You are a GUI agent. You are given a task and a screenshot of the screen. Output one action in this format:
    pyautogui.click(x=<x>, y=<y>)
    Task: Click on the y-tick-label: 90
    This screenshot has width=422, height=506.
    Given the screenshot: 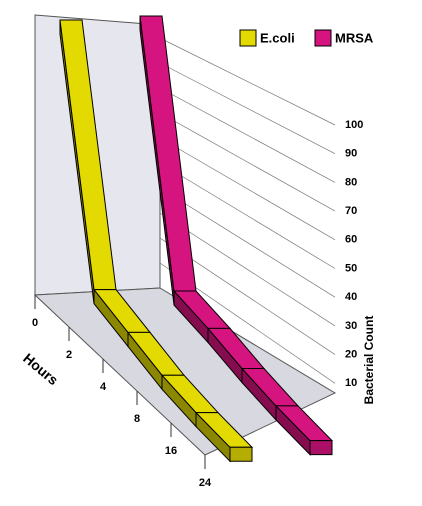 What is the action you would take?
    pyautogui.click(x=351, y=154)
    